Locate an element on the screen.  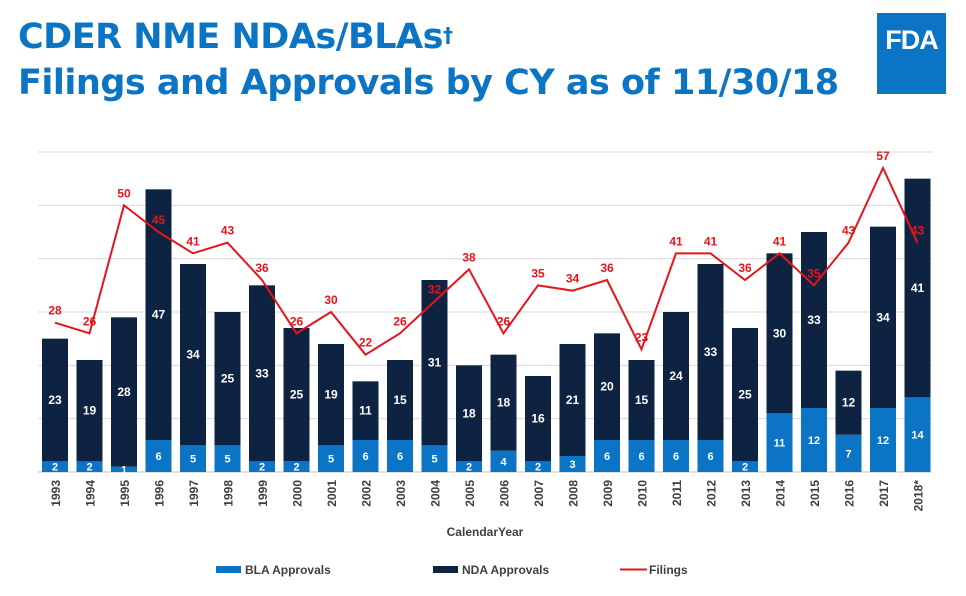
x-tick-label: 2015 is located at coordinates (815, 493).